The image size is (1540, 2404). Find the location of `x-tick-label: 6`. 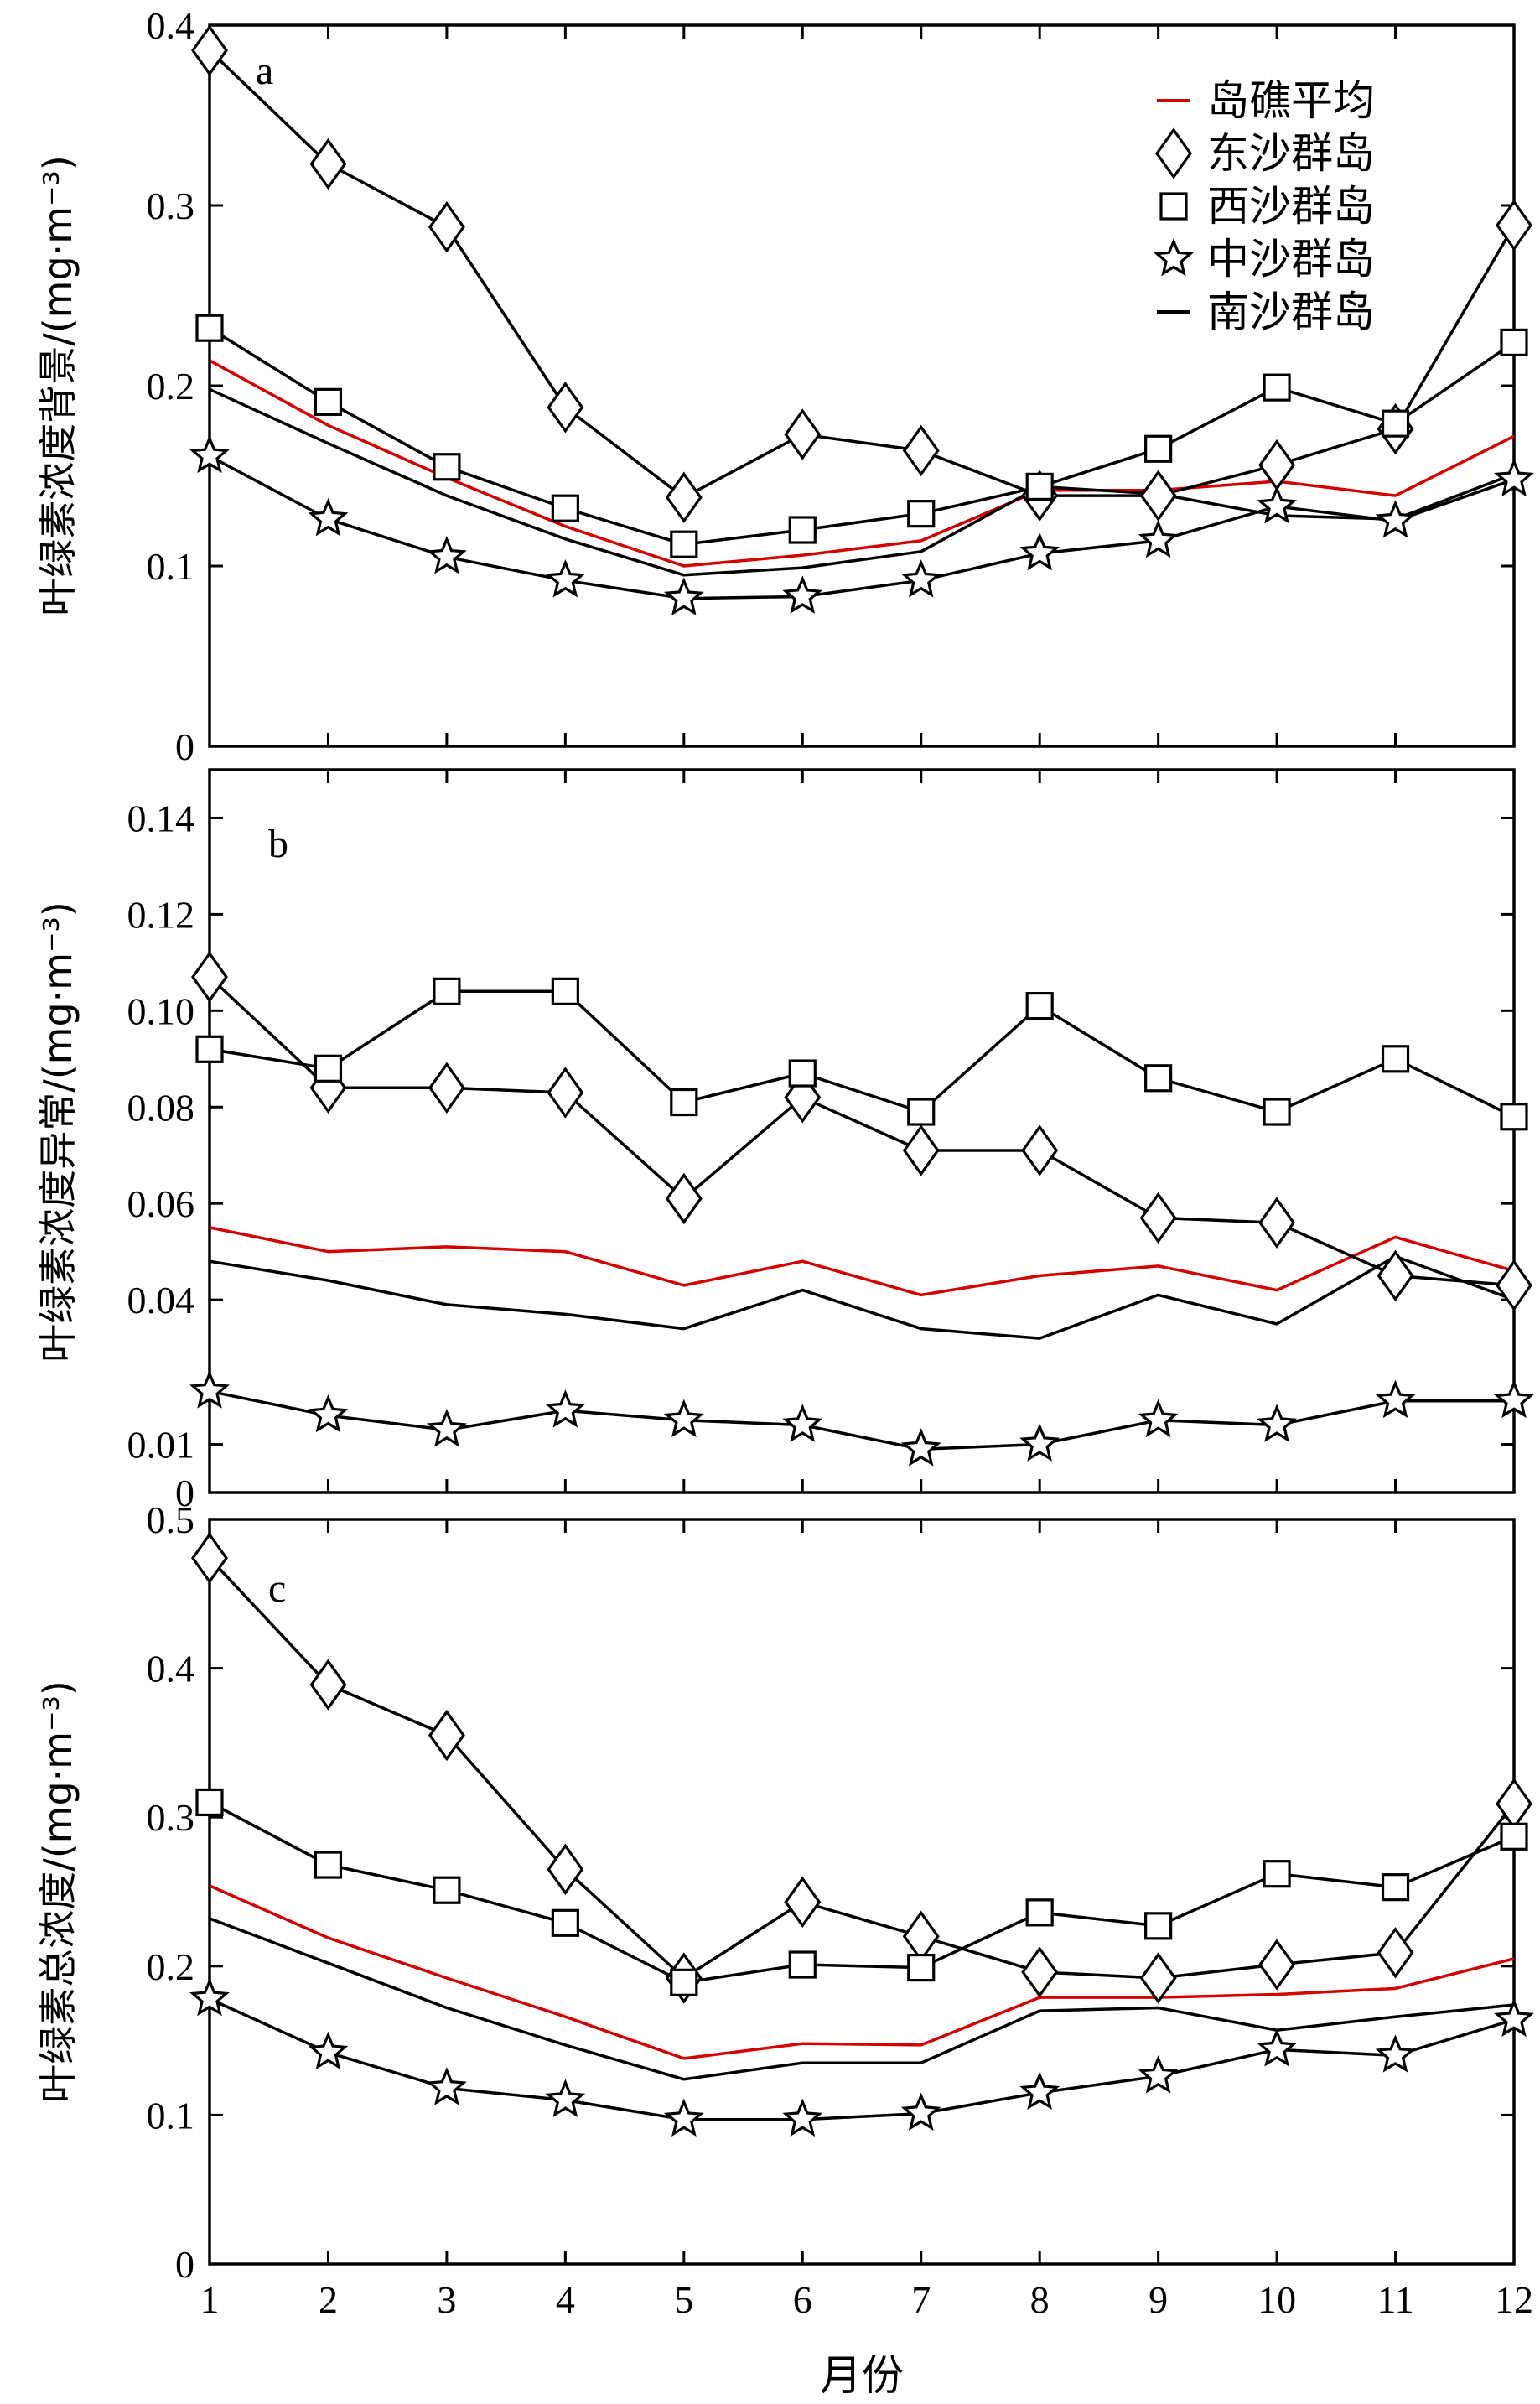

x-tick-label: 6 is located at coordinates (802, 2299).